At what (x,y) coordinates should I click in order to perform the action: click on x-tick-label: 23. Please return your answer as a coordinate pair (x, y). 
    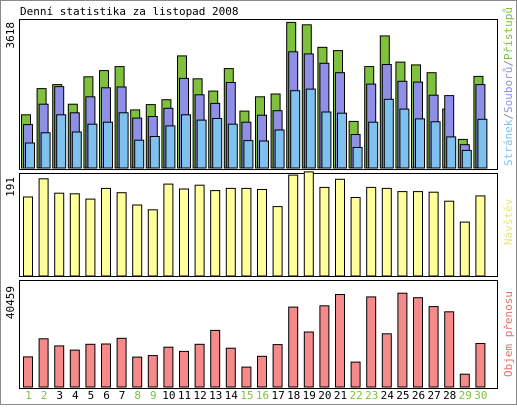
    Looking at the image, I should click on (371, 395).